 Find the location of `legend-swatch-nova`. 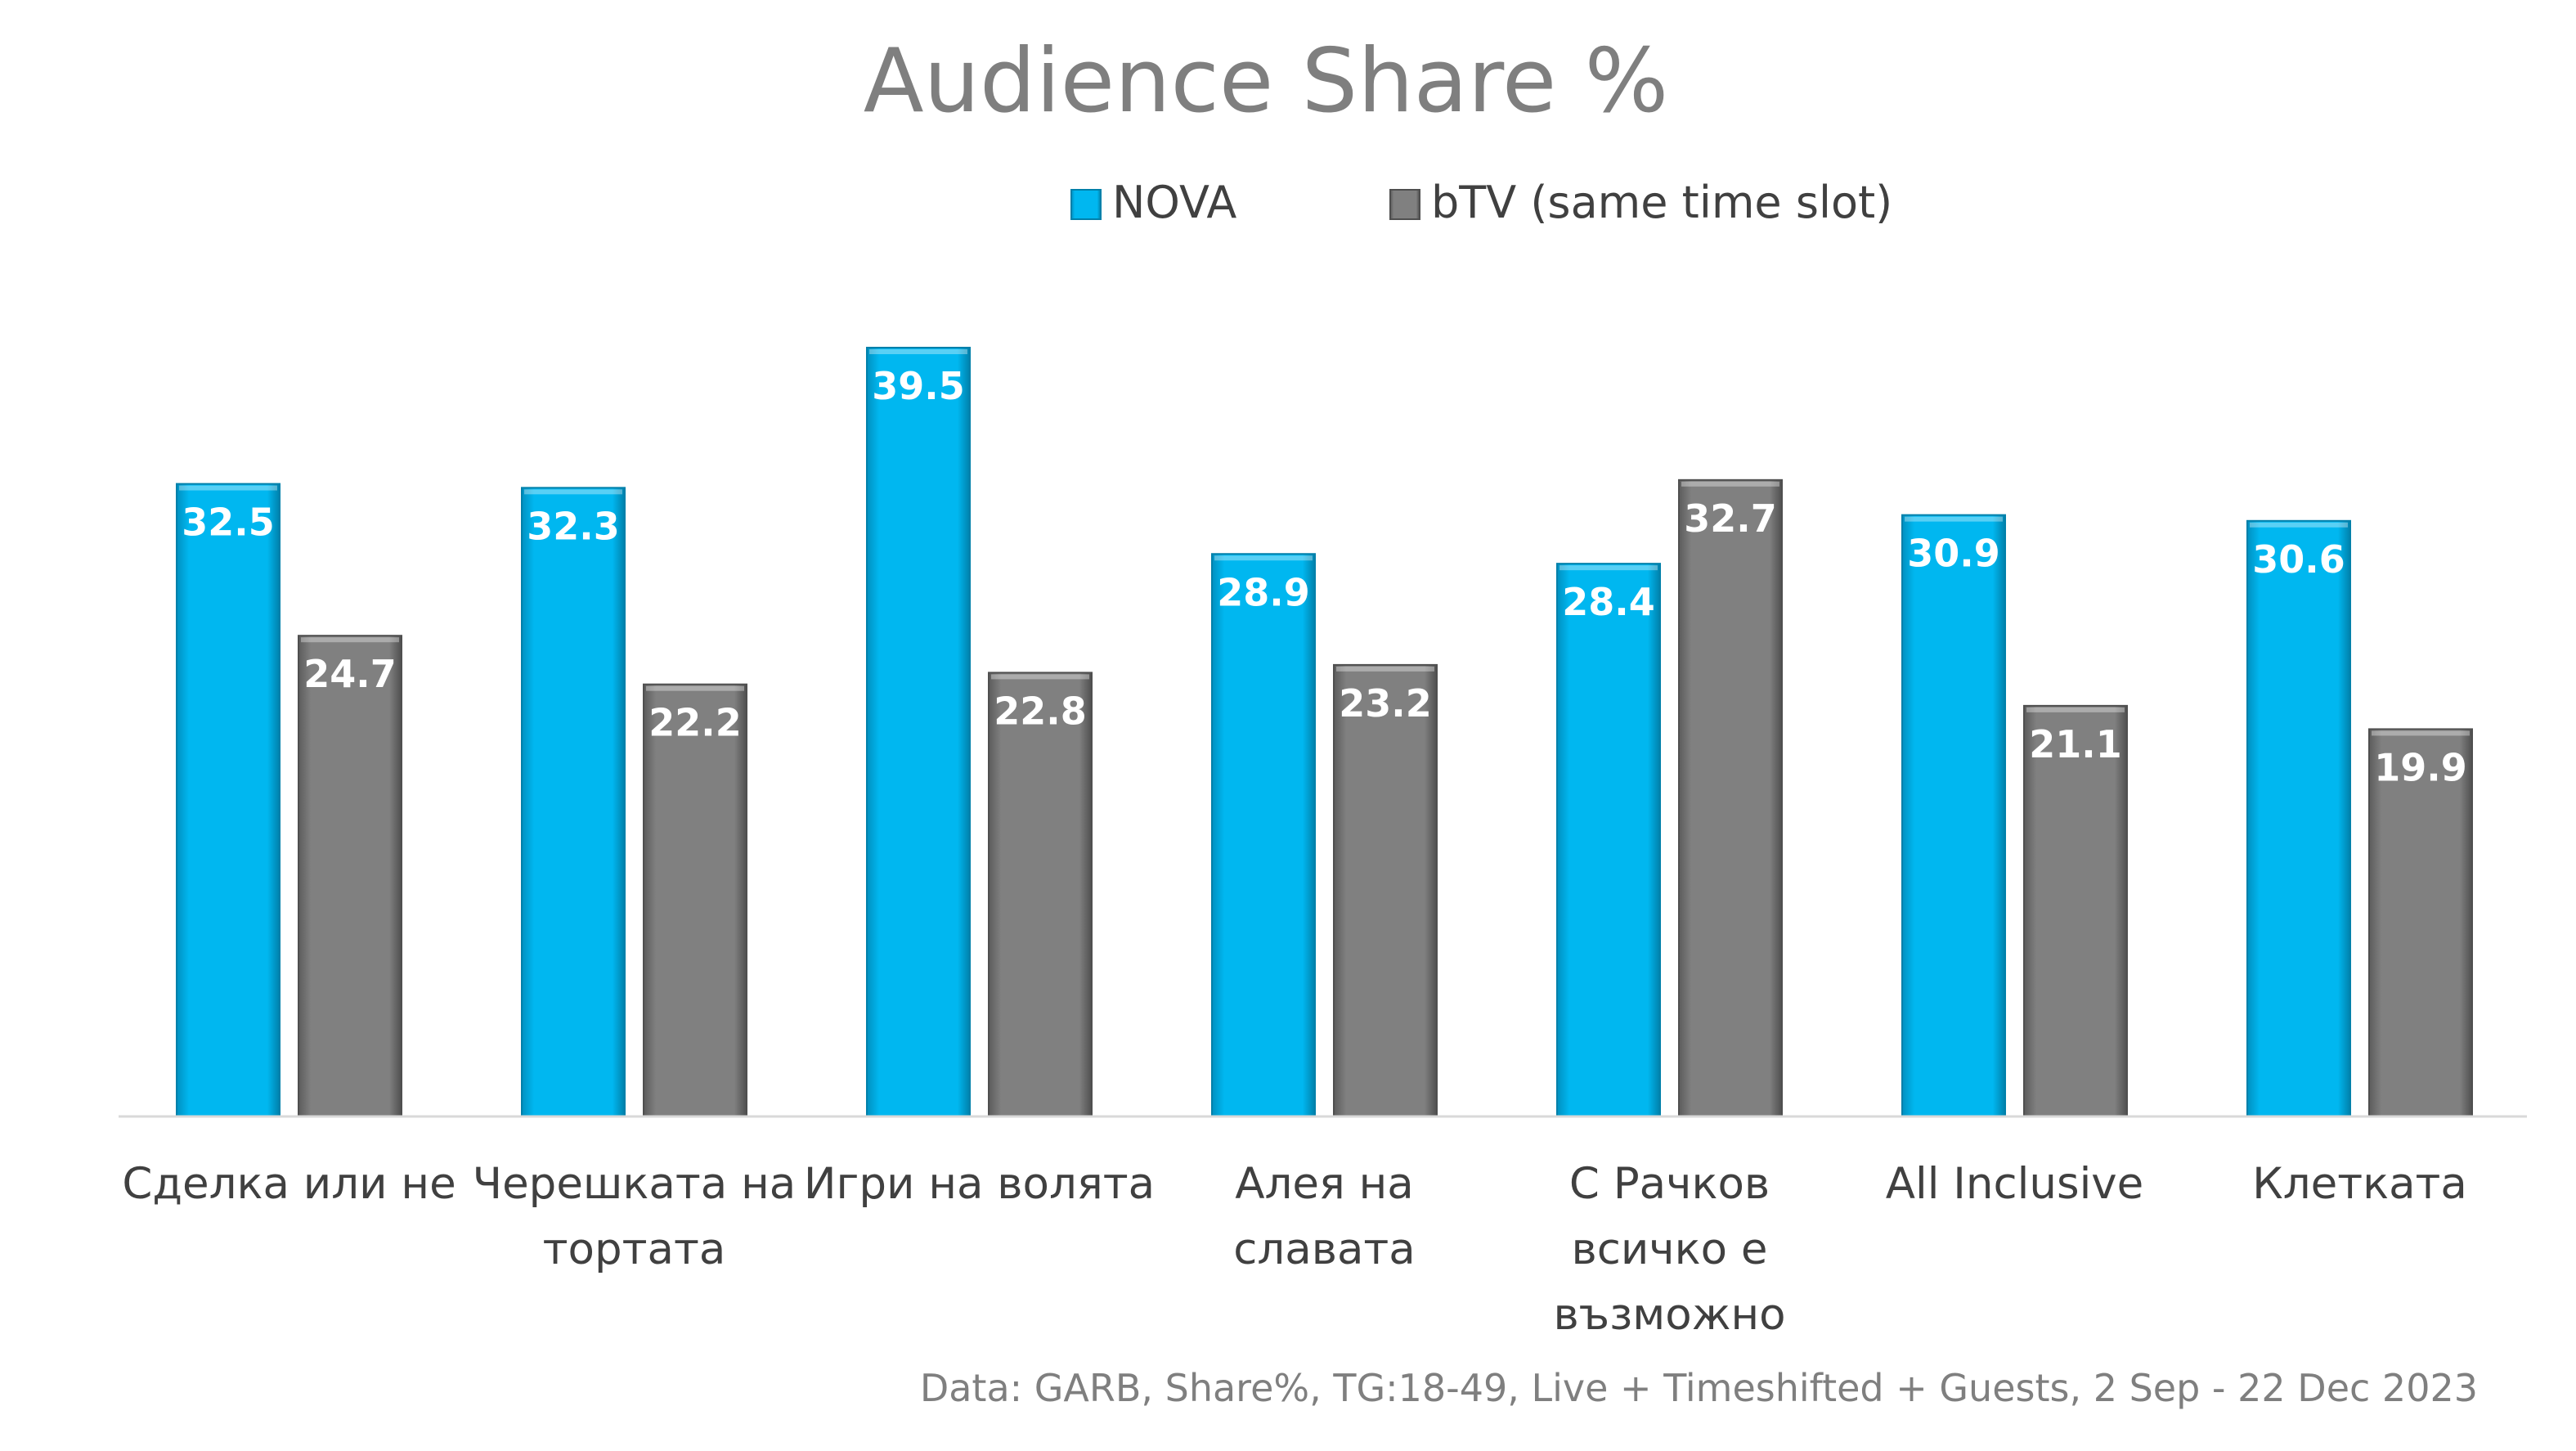

legend-swatch-nova is located at coordinates (1086, 204).